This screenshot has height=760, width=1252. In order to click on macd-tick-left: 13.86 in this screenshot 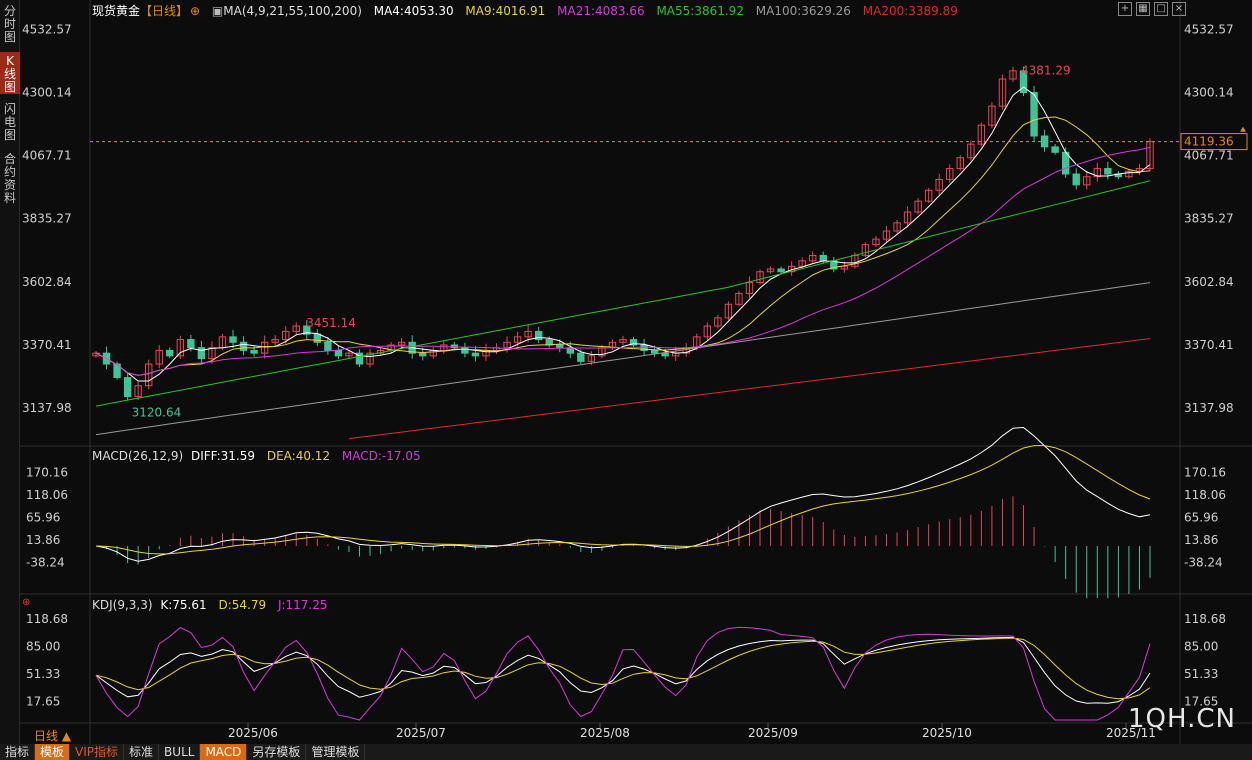, I will do `click(43, 540)`.